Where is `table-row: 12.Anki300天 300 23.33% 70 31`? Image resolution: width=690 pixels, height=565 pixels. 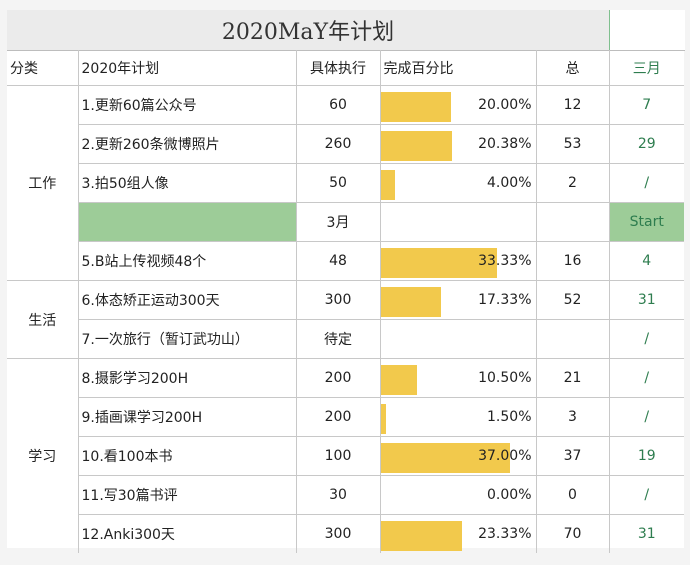
table-row: 12.Anki300天 300 23.33% 70 31 is located at coordinates (345, 533).